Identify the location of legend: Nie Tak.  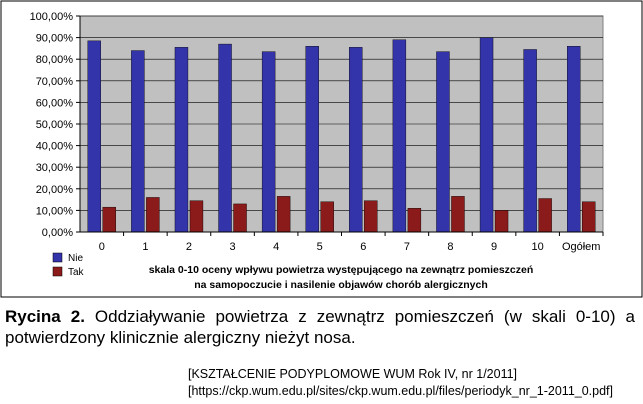
(68, 265).